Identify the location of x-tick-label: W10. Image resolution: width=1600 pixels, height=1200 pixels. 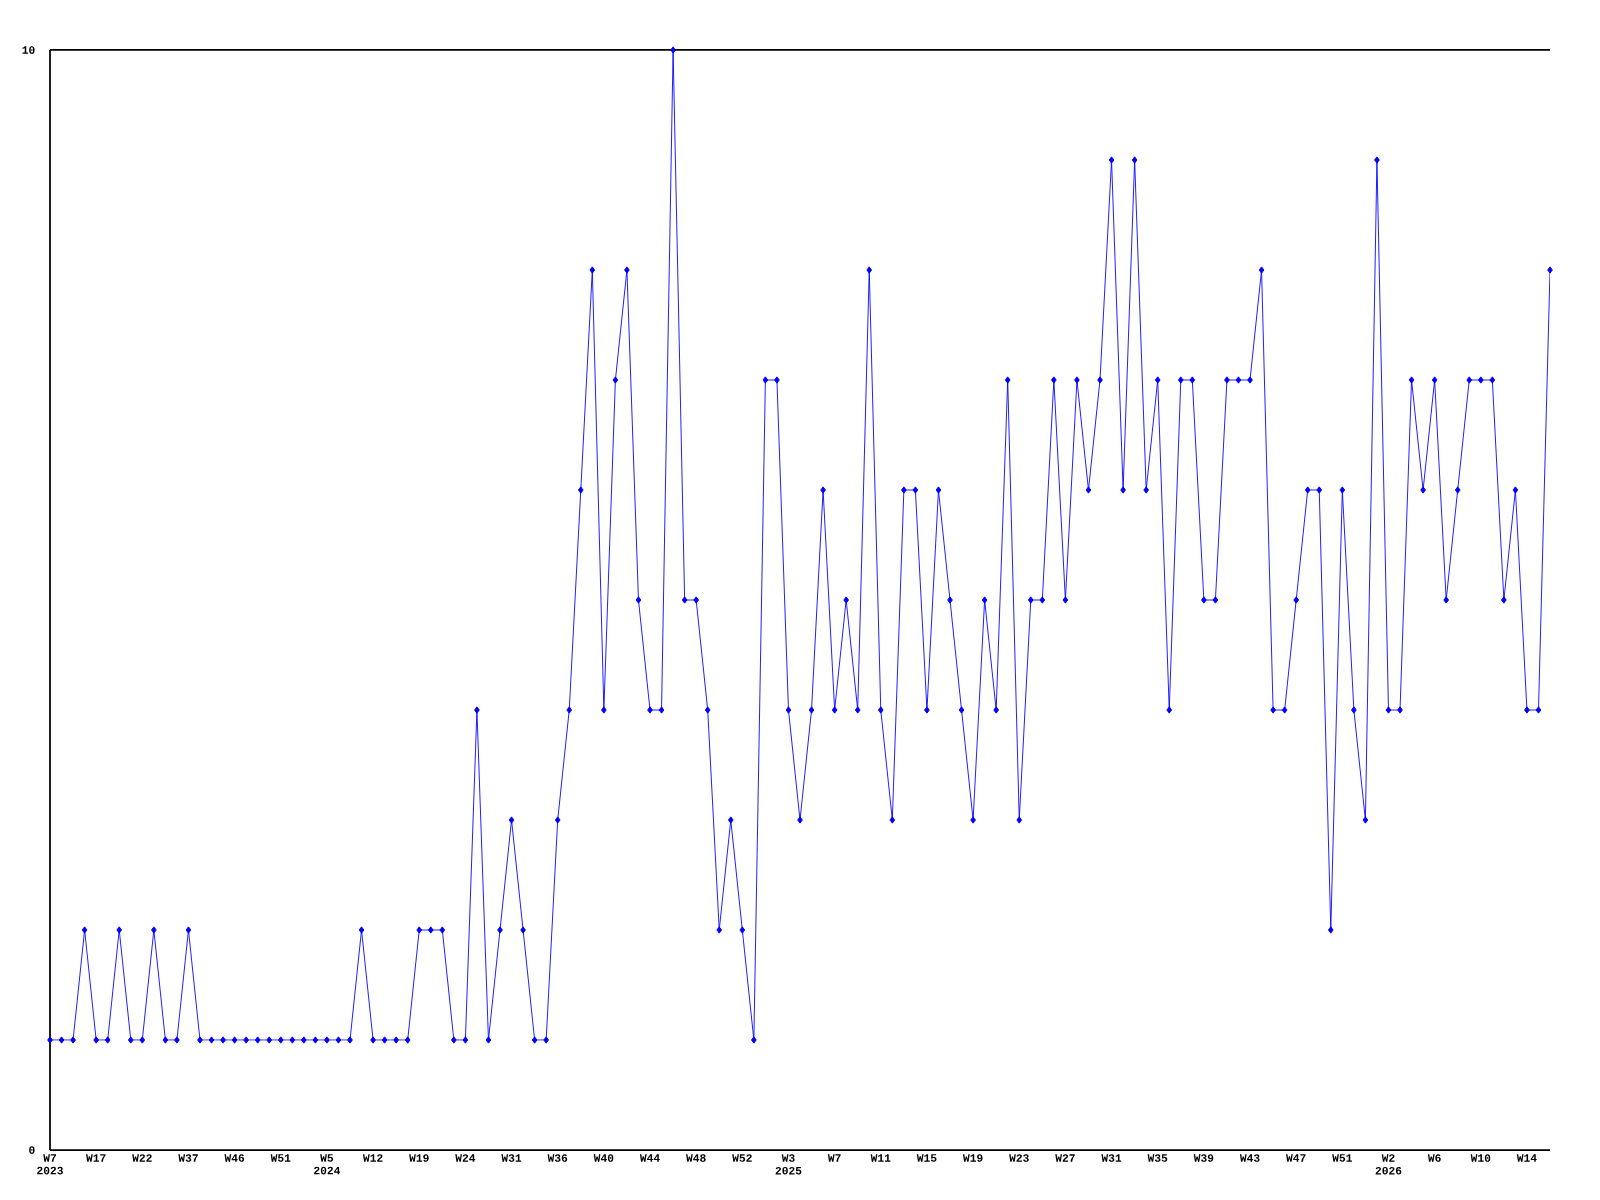
(1480, 1158).